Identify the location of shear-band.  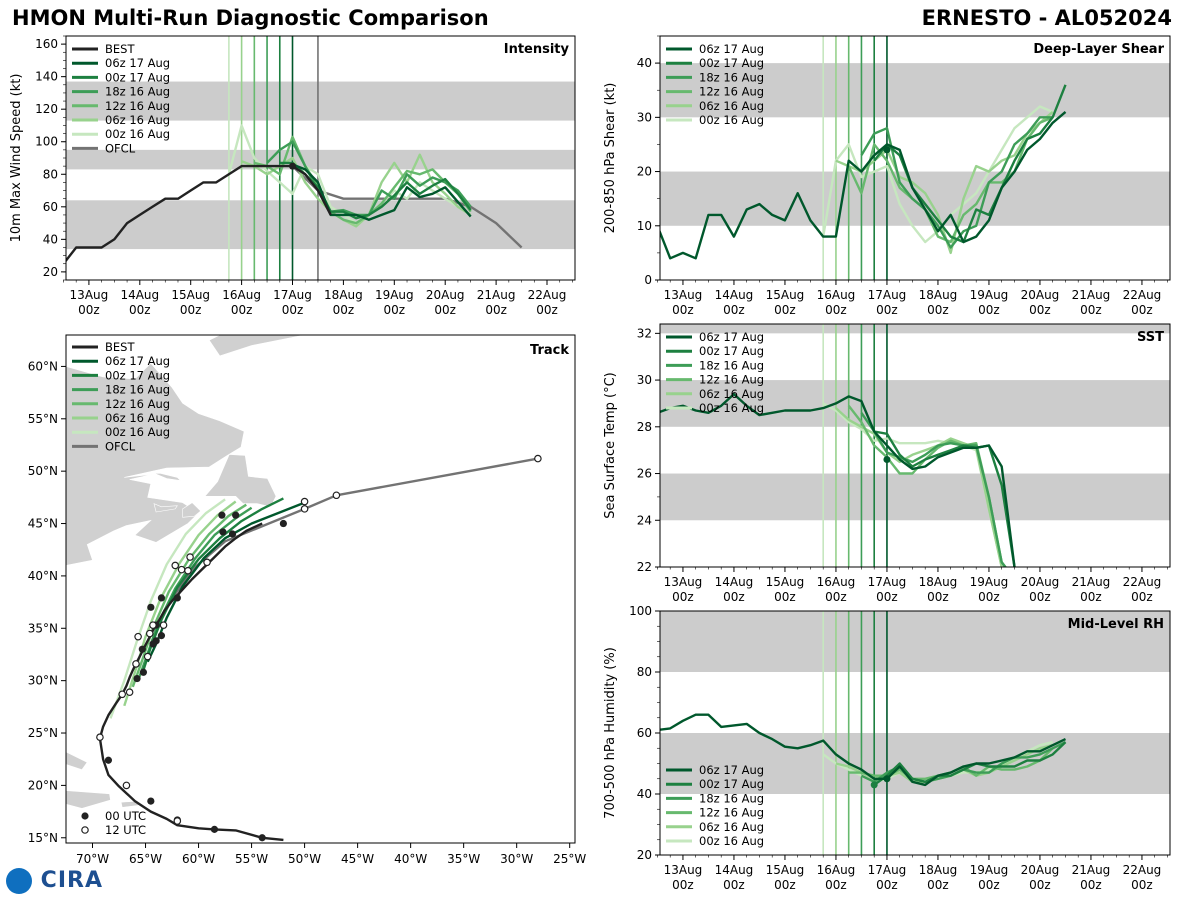
(915, 90).